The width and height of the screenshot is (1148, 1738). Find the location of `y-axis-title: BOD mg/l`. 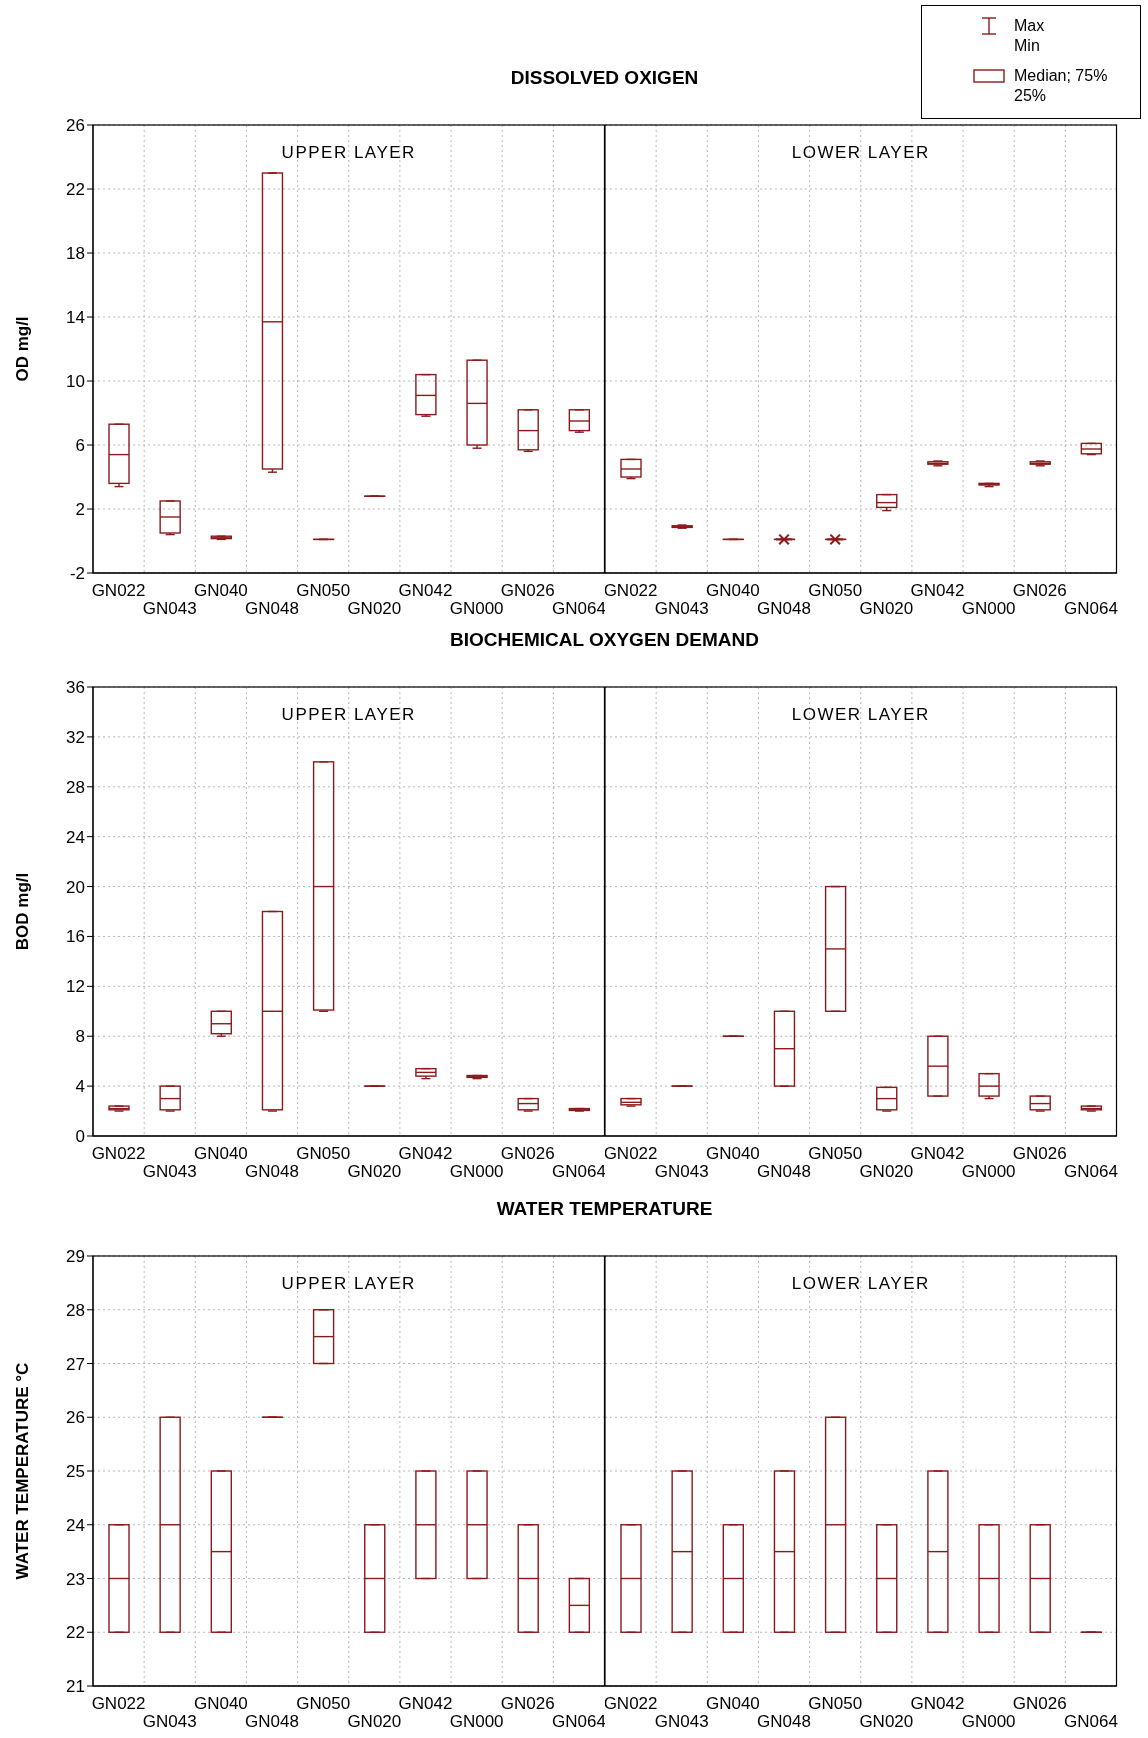

y-axis-title: BOD mg/l is located at coordinates (23, 911).